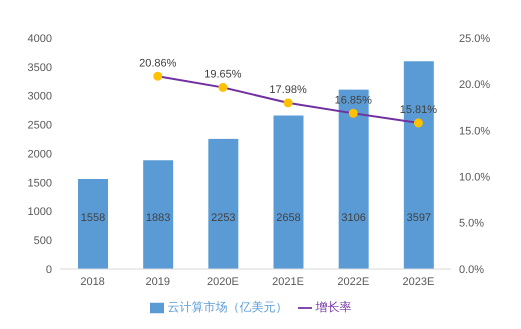 The height and width of the screenshot is (329, 521). Describe the element at coordinates (474, 131) in the screenshot. I see `y2-tick-label: 15.0%` at that location.